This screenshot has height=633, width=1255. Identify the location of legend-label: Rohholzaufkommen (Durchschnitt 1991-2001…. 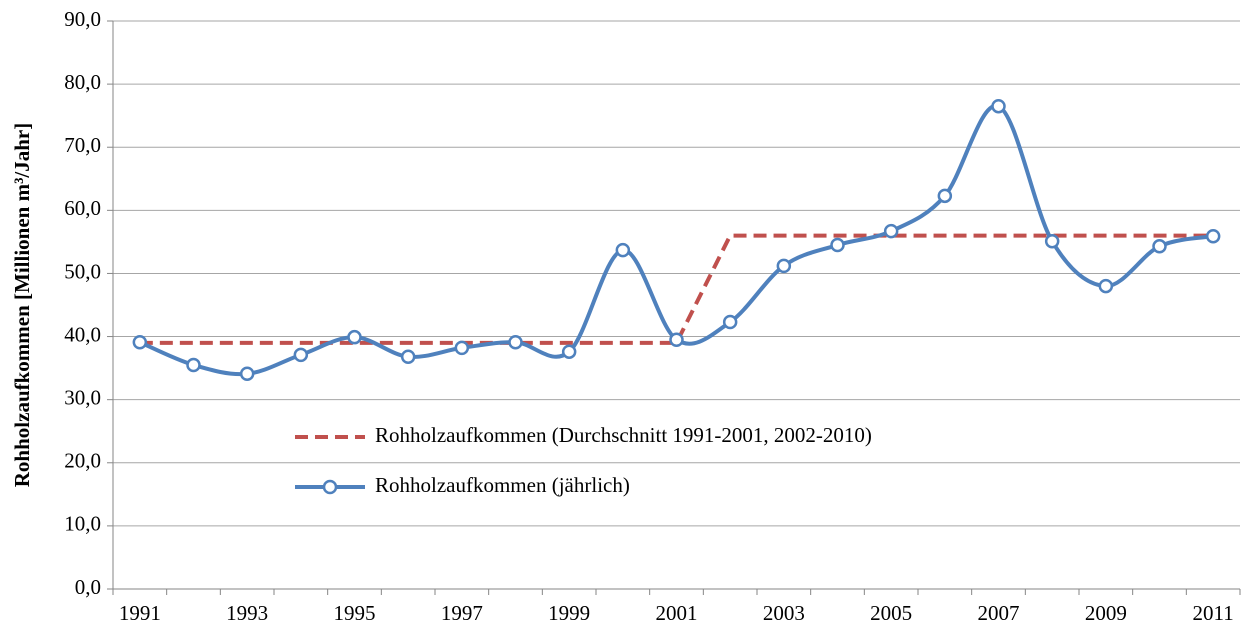
(623, 435).